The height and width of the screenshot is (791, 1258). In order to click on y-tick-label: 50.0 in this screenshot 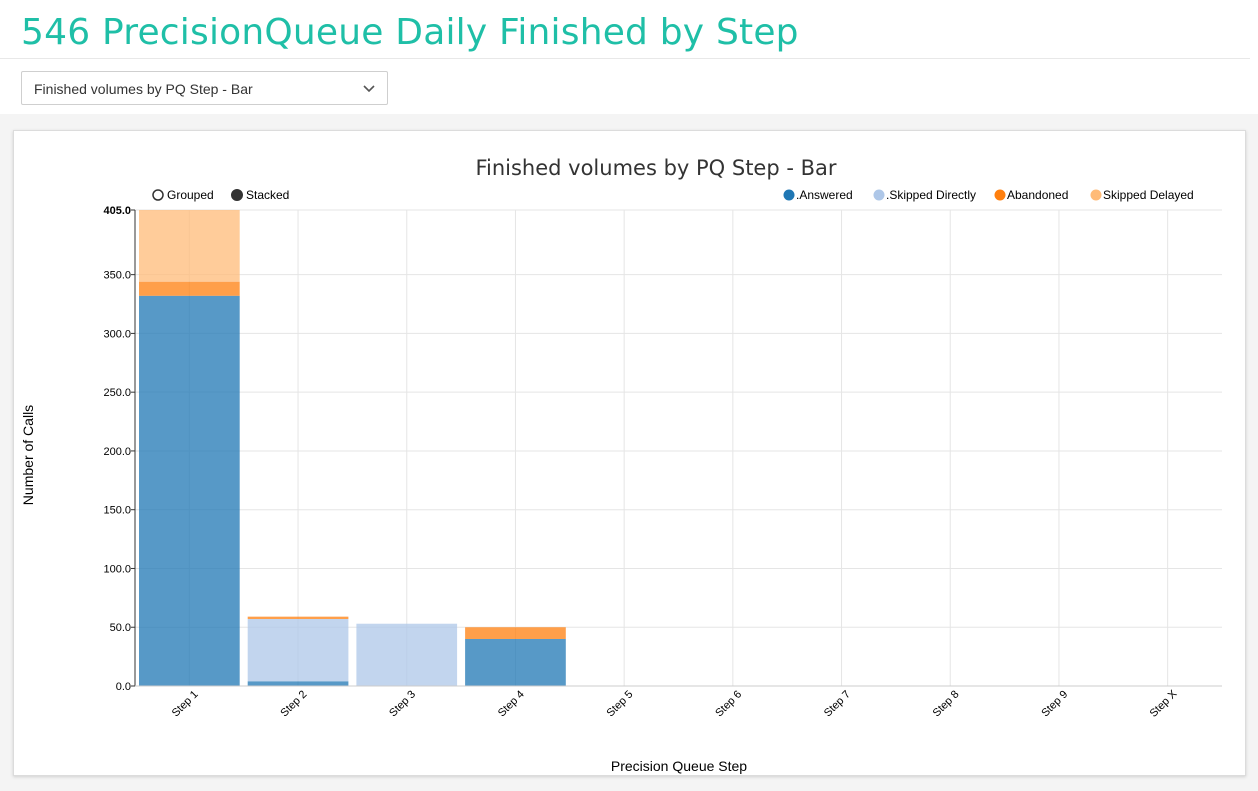, I will do `click(120, 628)`.